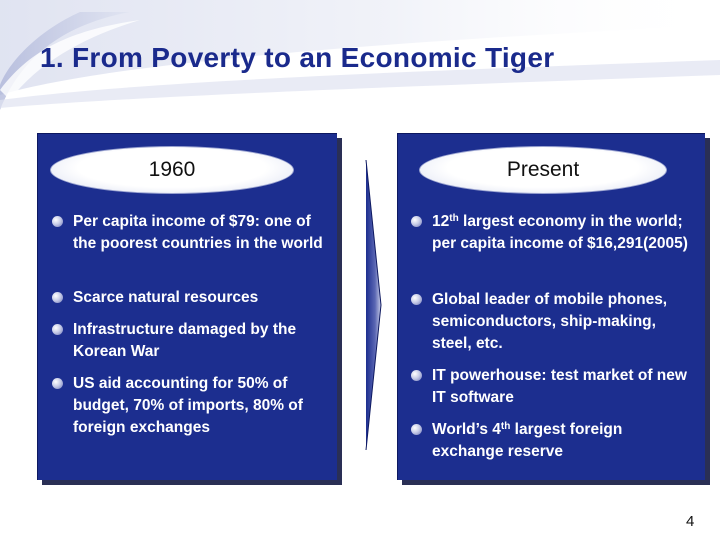 Image resolution: width=720 pixels, height=540 pixels. Describe the element at coordinates (189, 346) in the screenshot. I see `list-item: Infrastructure damaged by the Korean War` at that location.